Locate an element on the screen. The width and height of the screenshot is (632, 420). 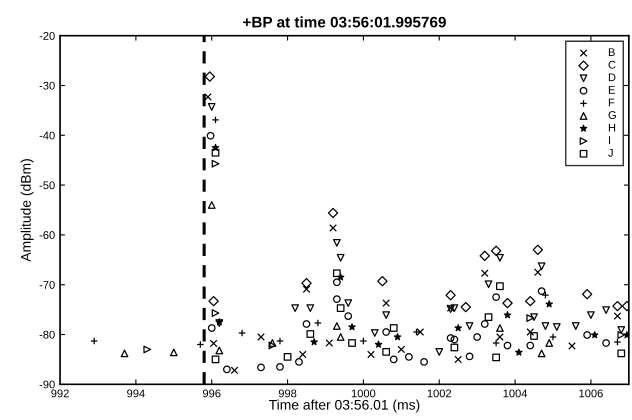
y-tick-label: -90 is located at coordinates (47, 384).